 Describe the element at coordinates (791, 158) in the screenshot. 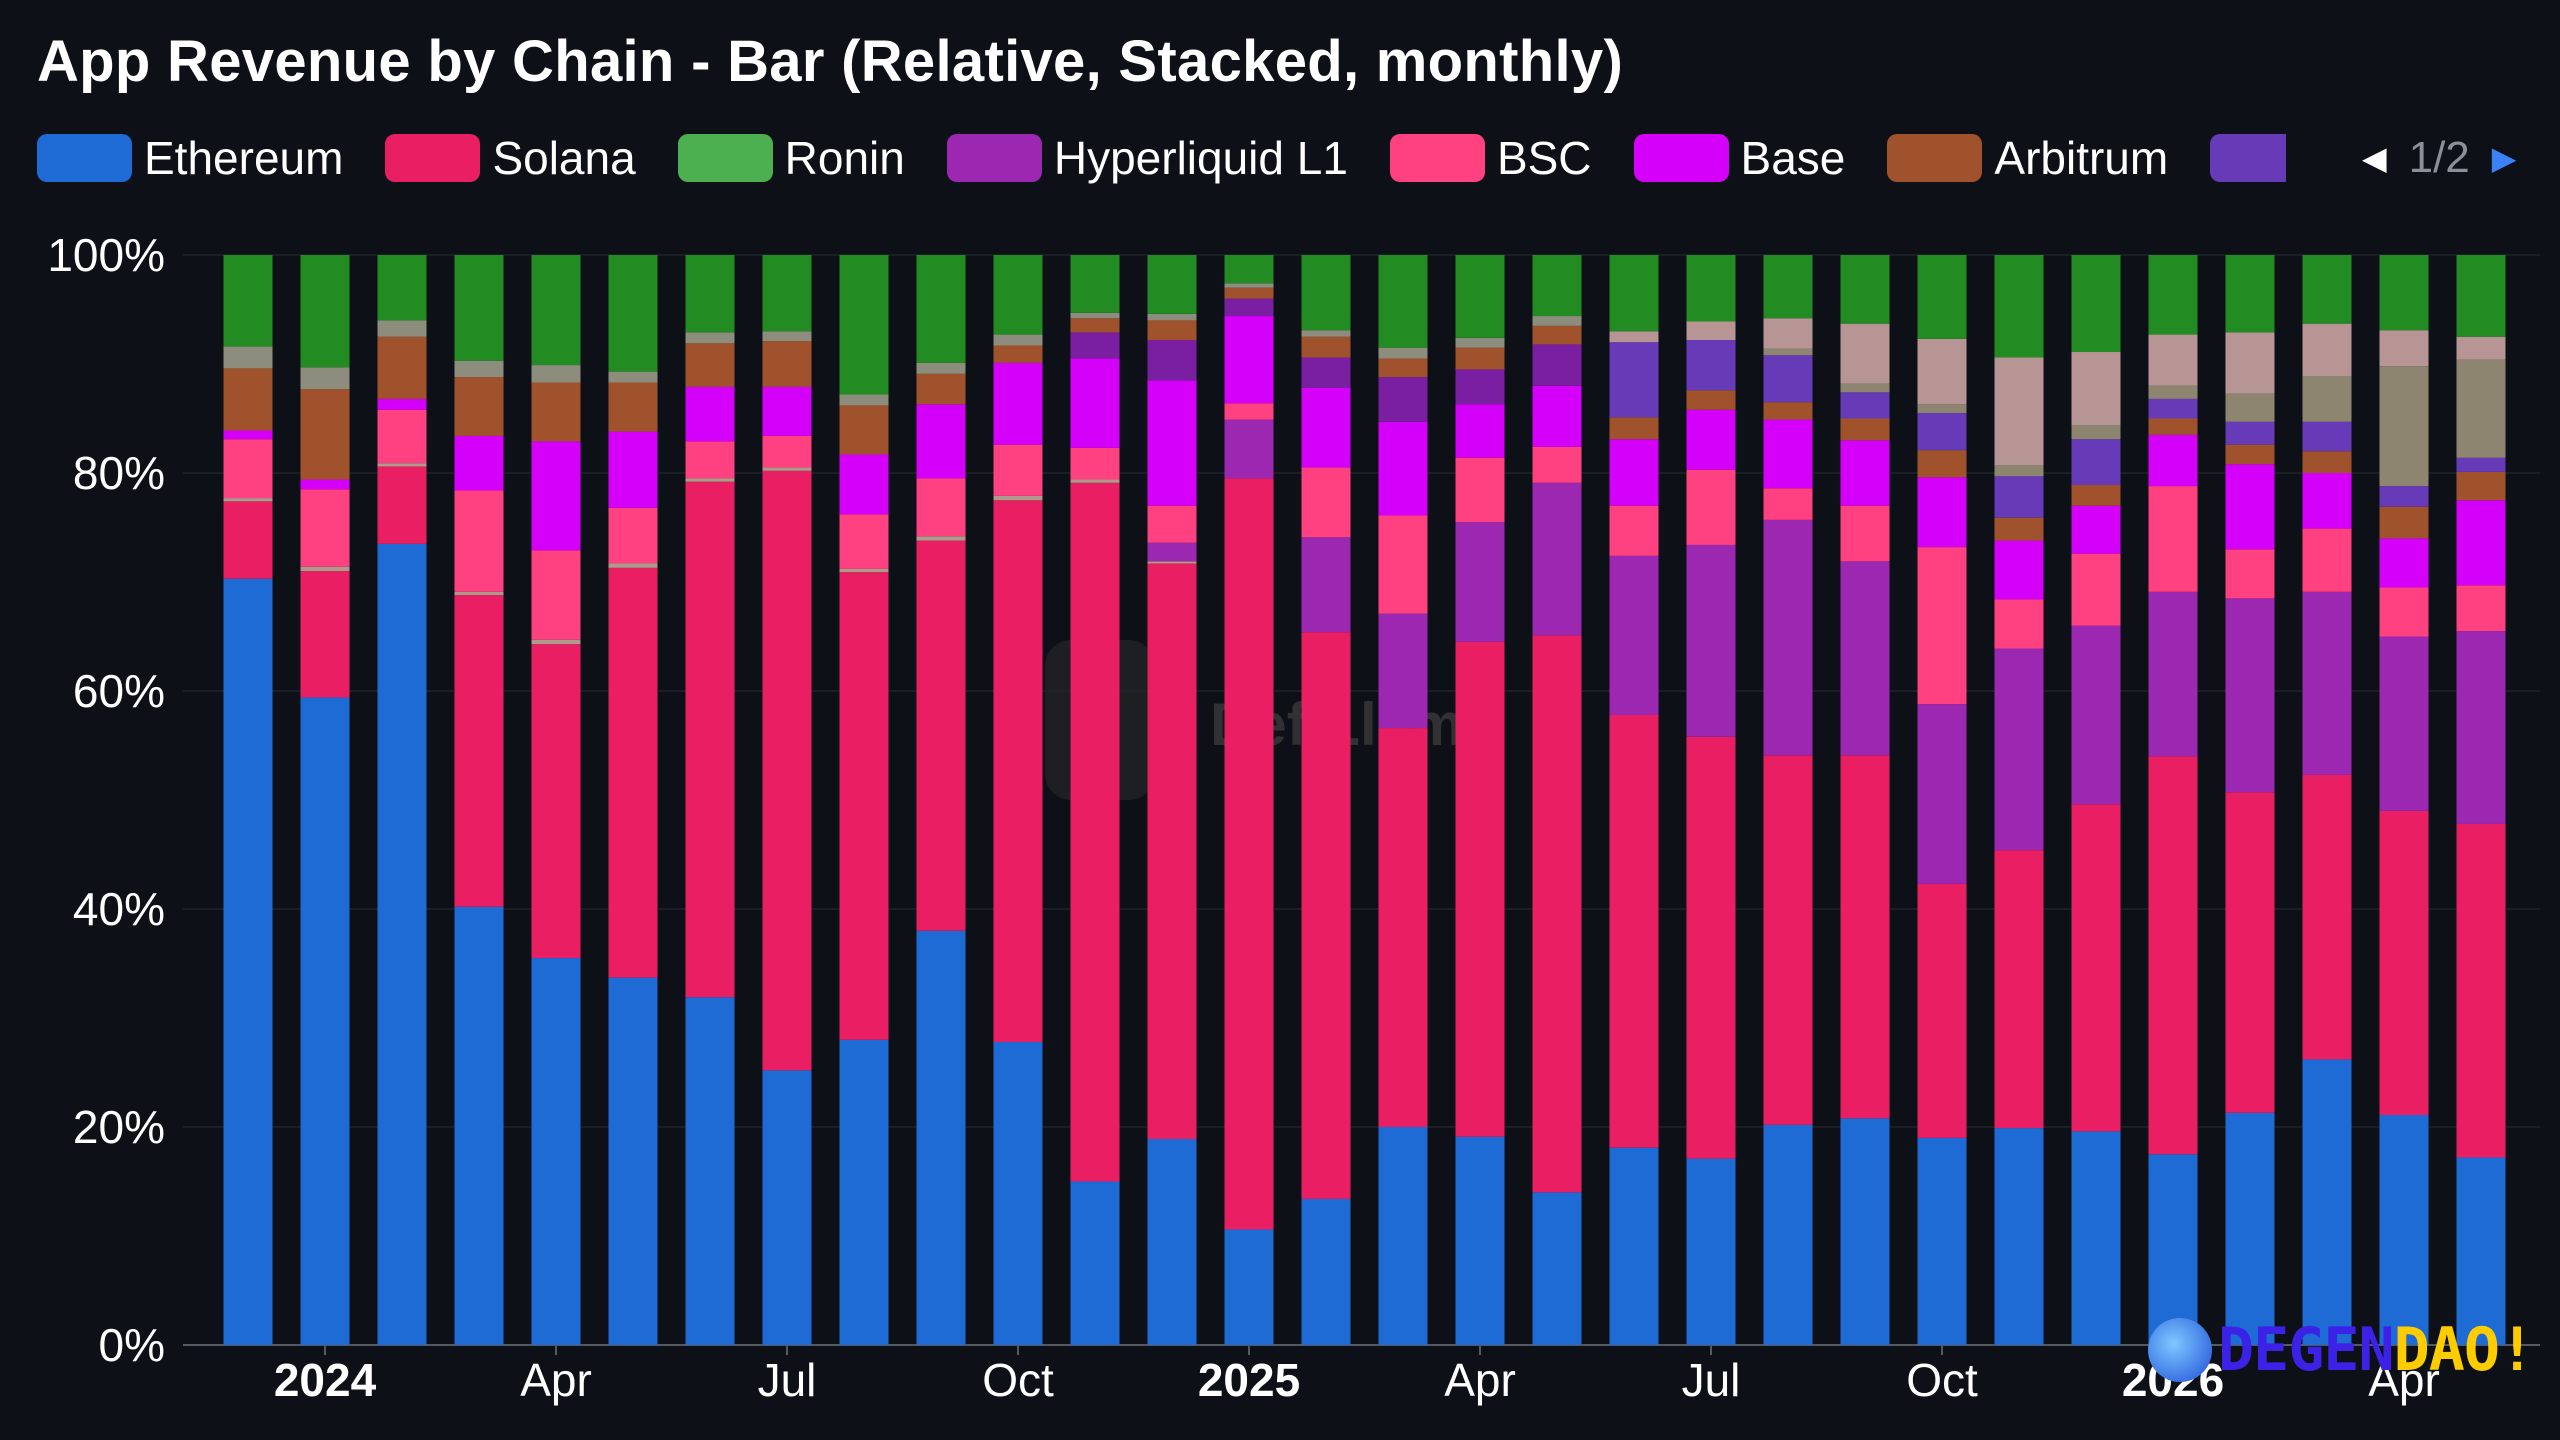

I see `legend-item-ronin: Ronin` at that location.